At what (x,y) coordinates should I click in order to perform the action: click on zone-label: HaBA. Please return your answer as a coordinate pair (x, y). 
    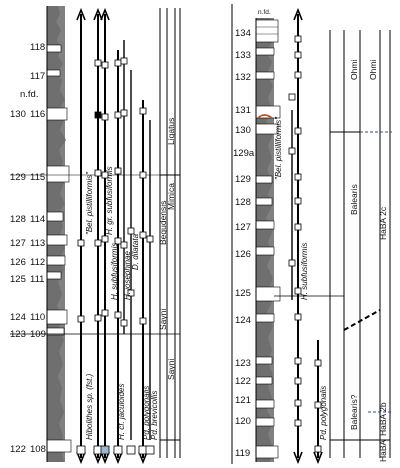
    Looking at the image, I should click on (383, 450).